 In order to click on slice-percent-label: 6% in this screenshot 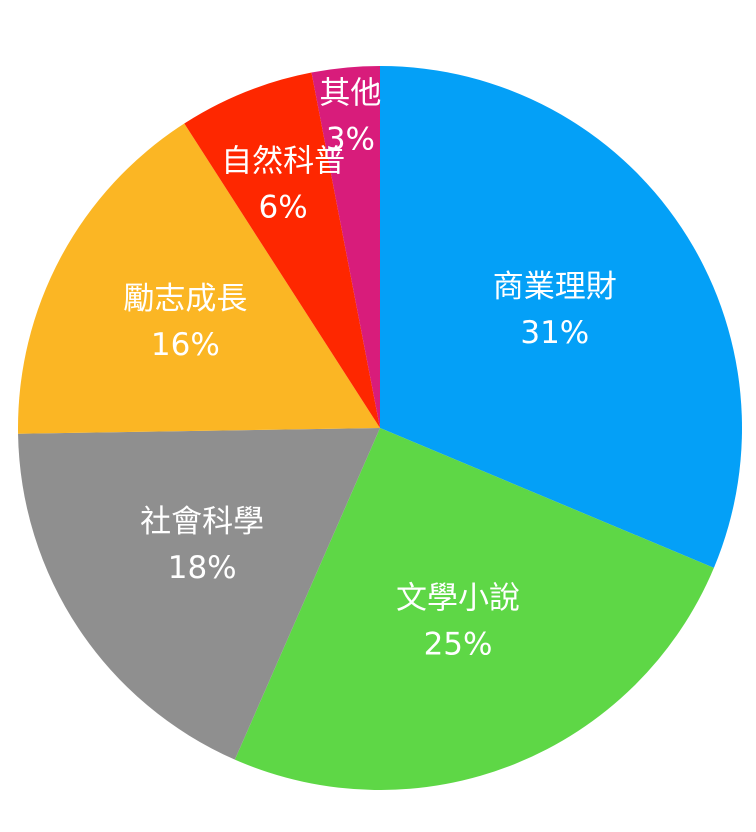, I will do `click(283, 208)`.